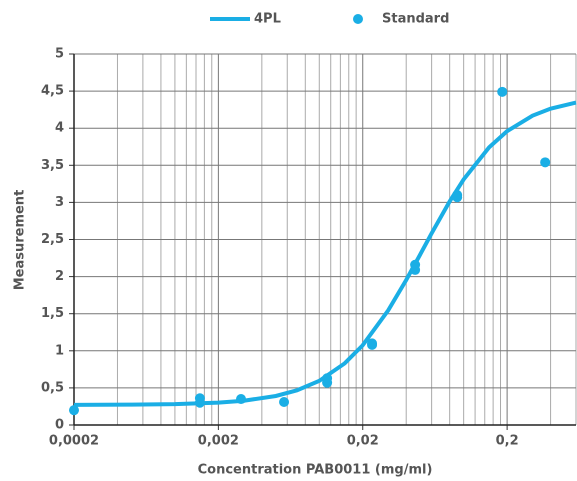 This screenshot has height=481, width=577. Describe the element at coordinates (52, 239) in the screenshot. I see `y-tick-label: 2,5` at that location.